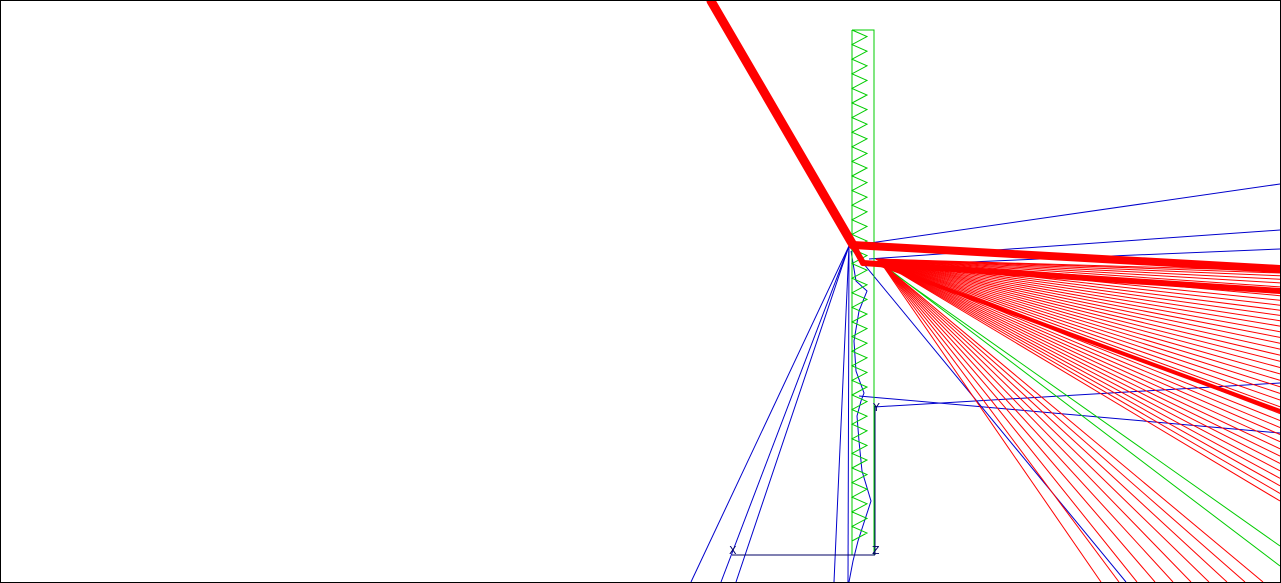 This screenshot has width=1281, height=583. What do you see at coordinates (876, 550) in the screenshot?
I see `axis-label-z: Z` at bounding box center [876, 550].